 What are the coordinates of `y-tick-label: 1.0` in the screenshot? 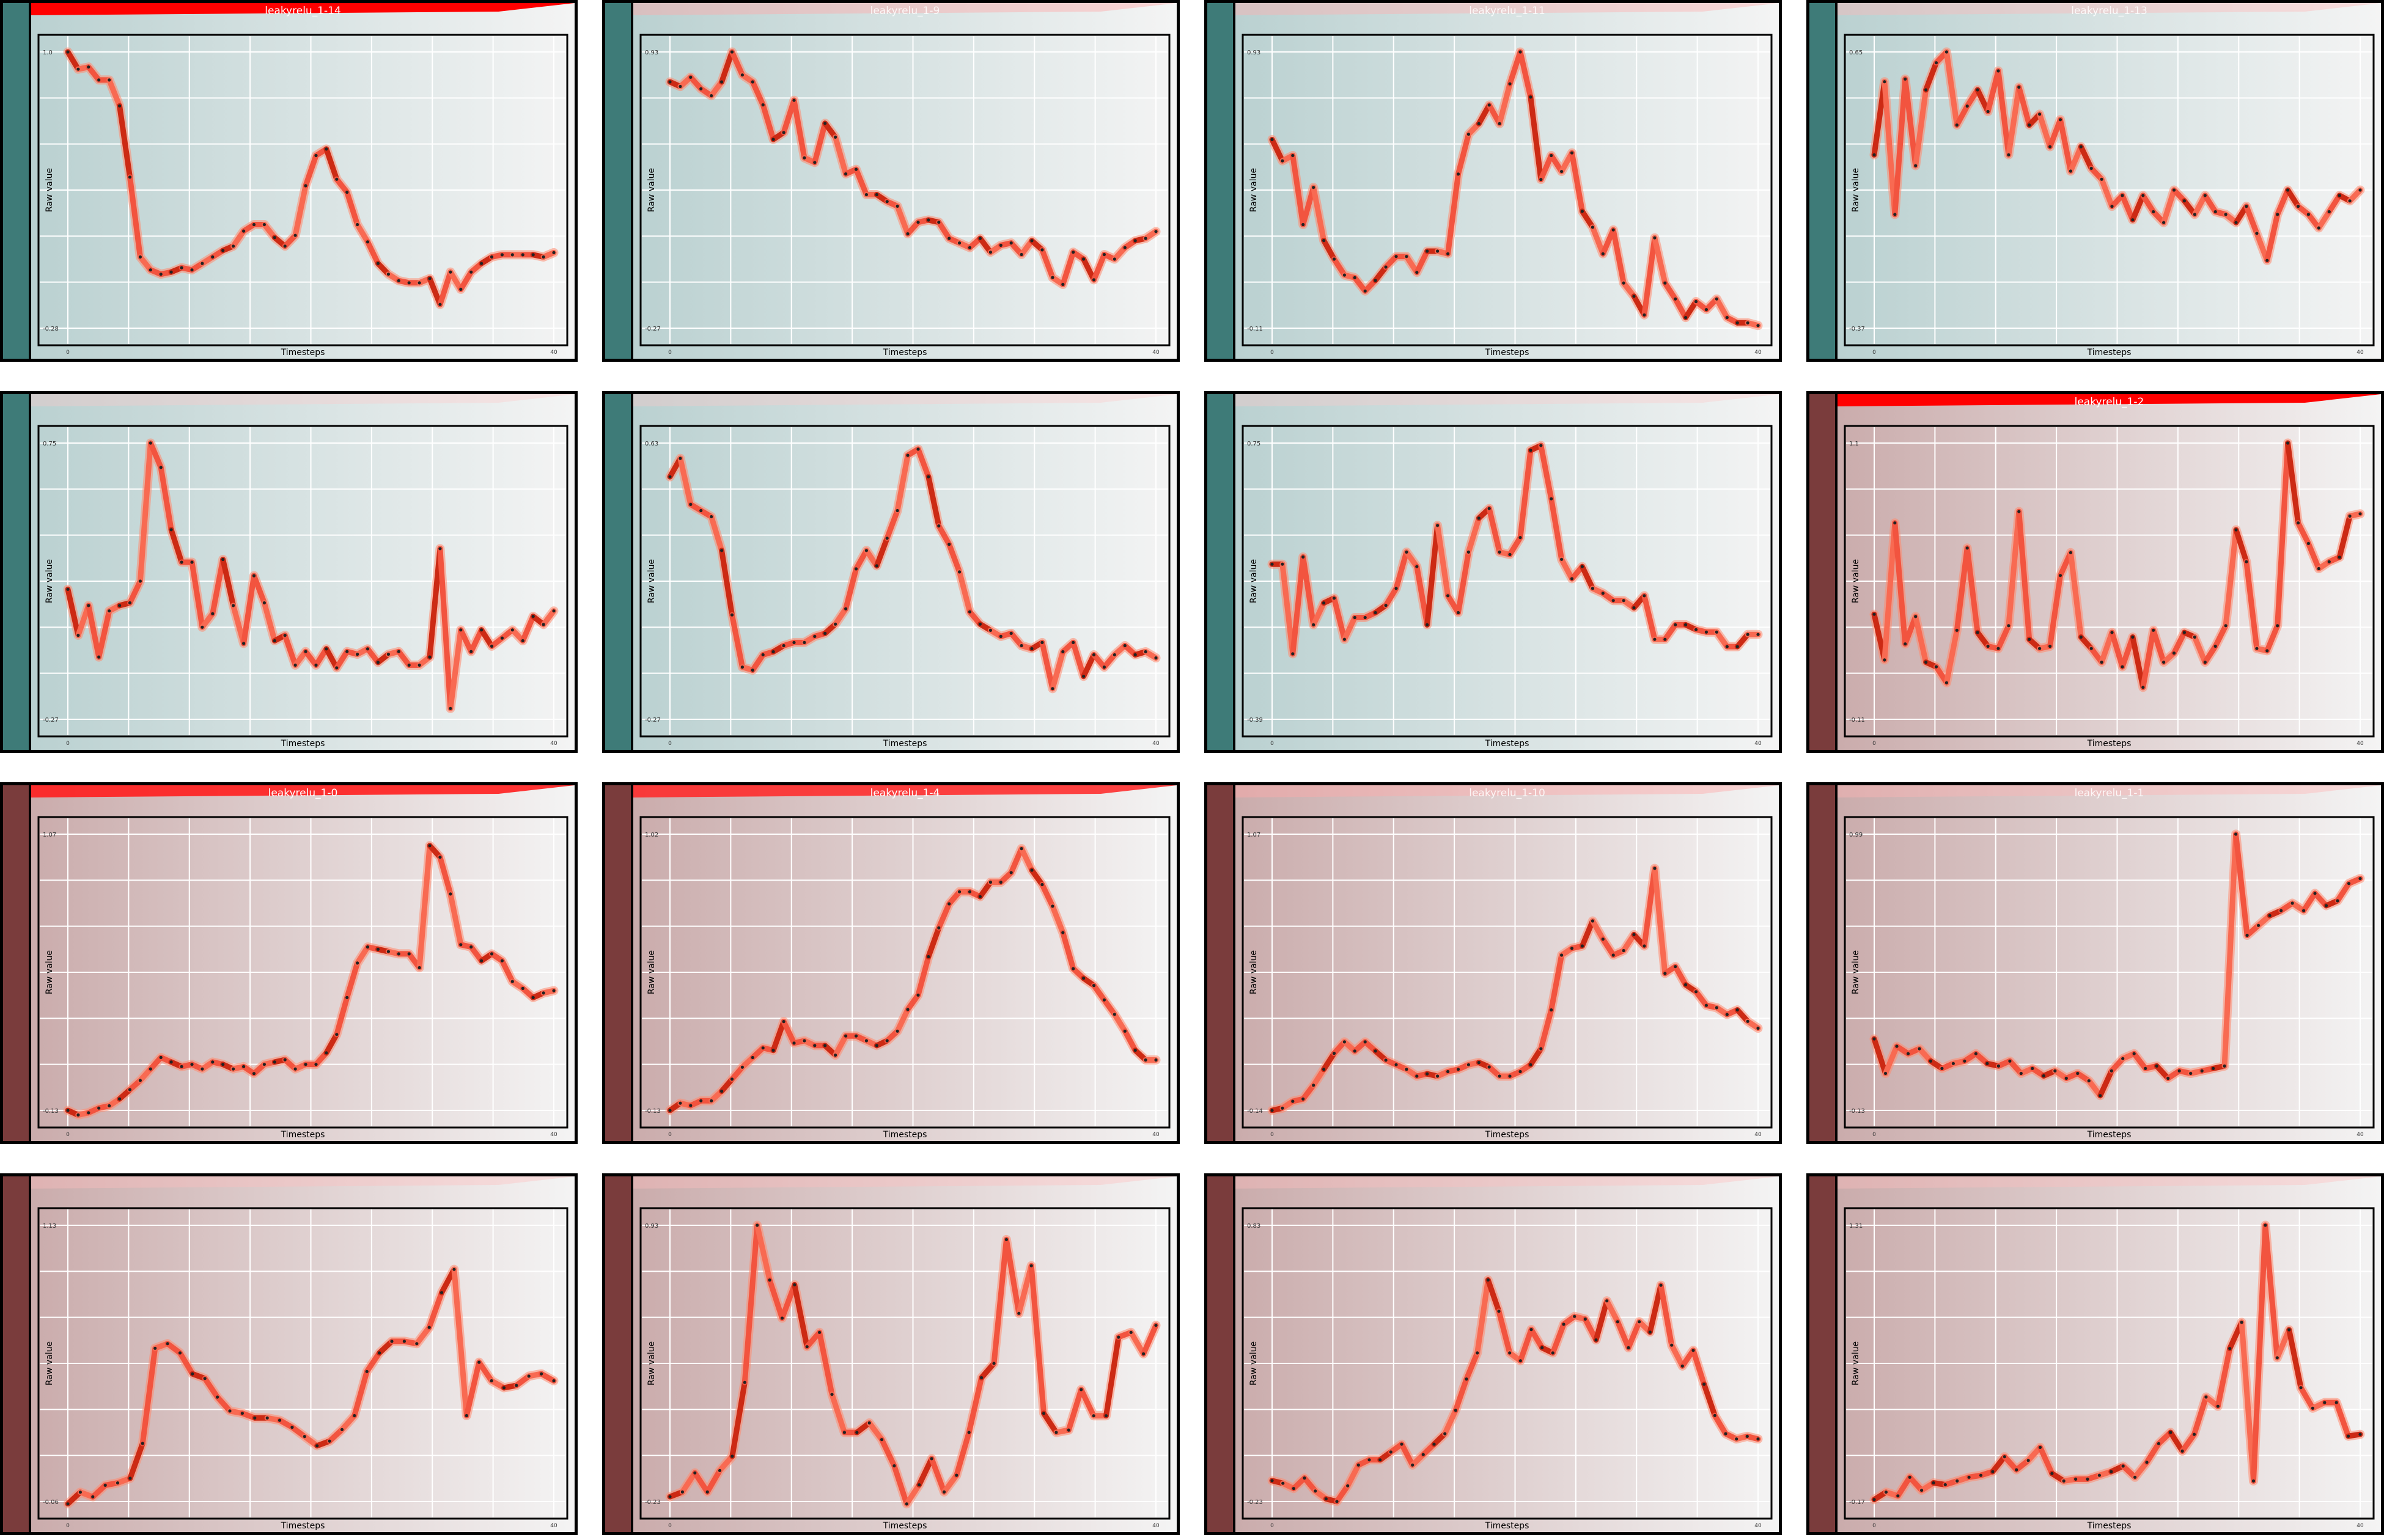 It's located at (48, 53).